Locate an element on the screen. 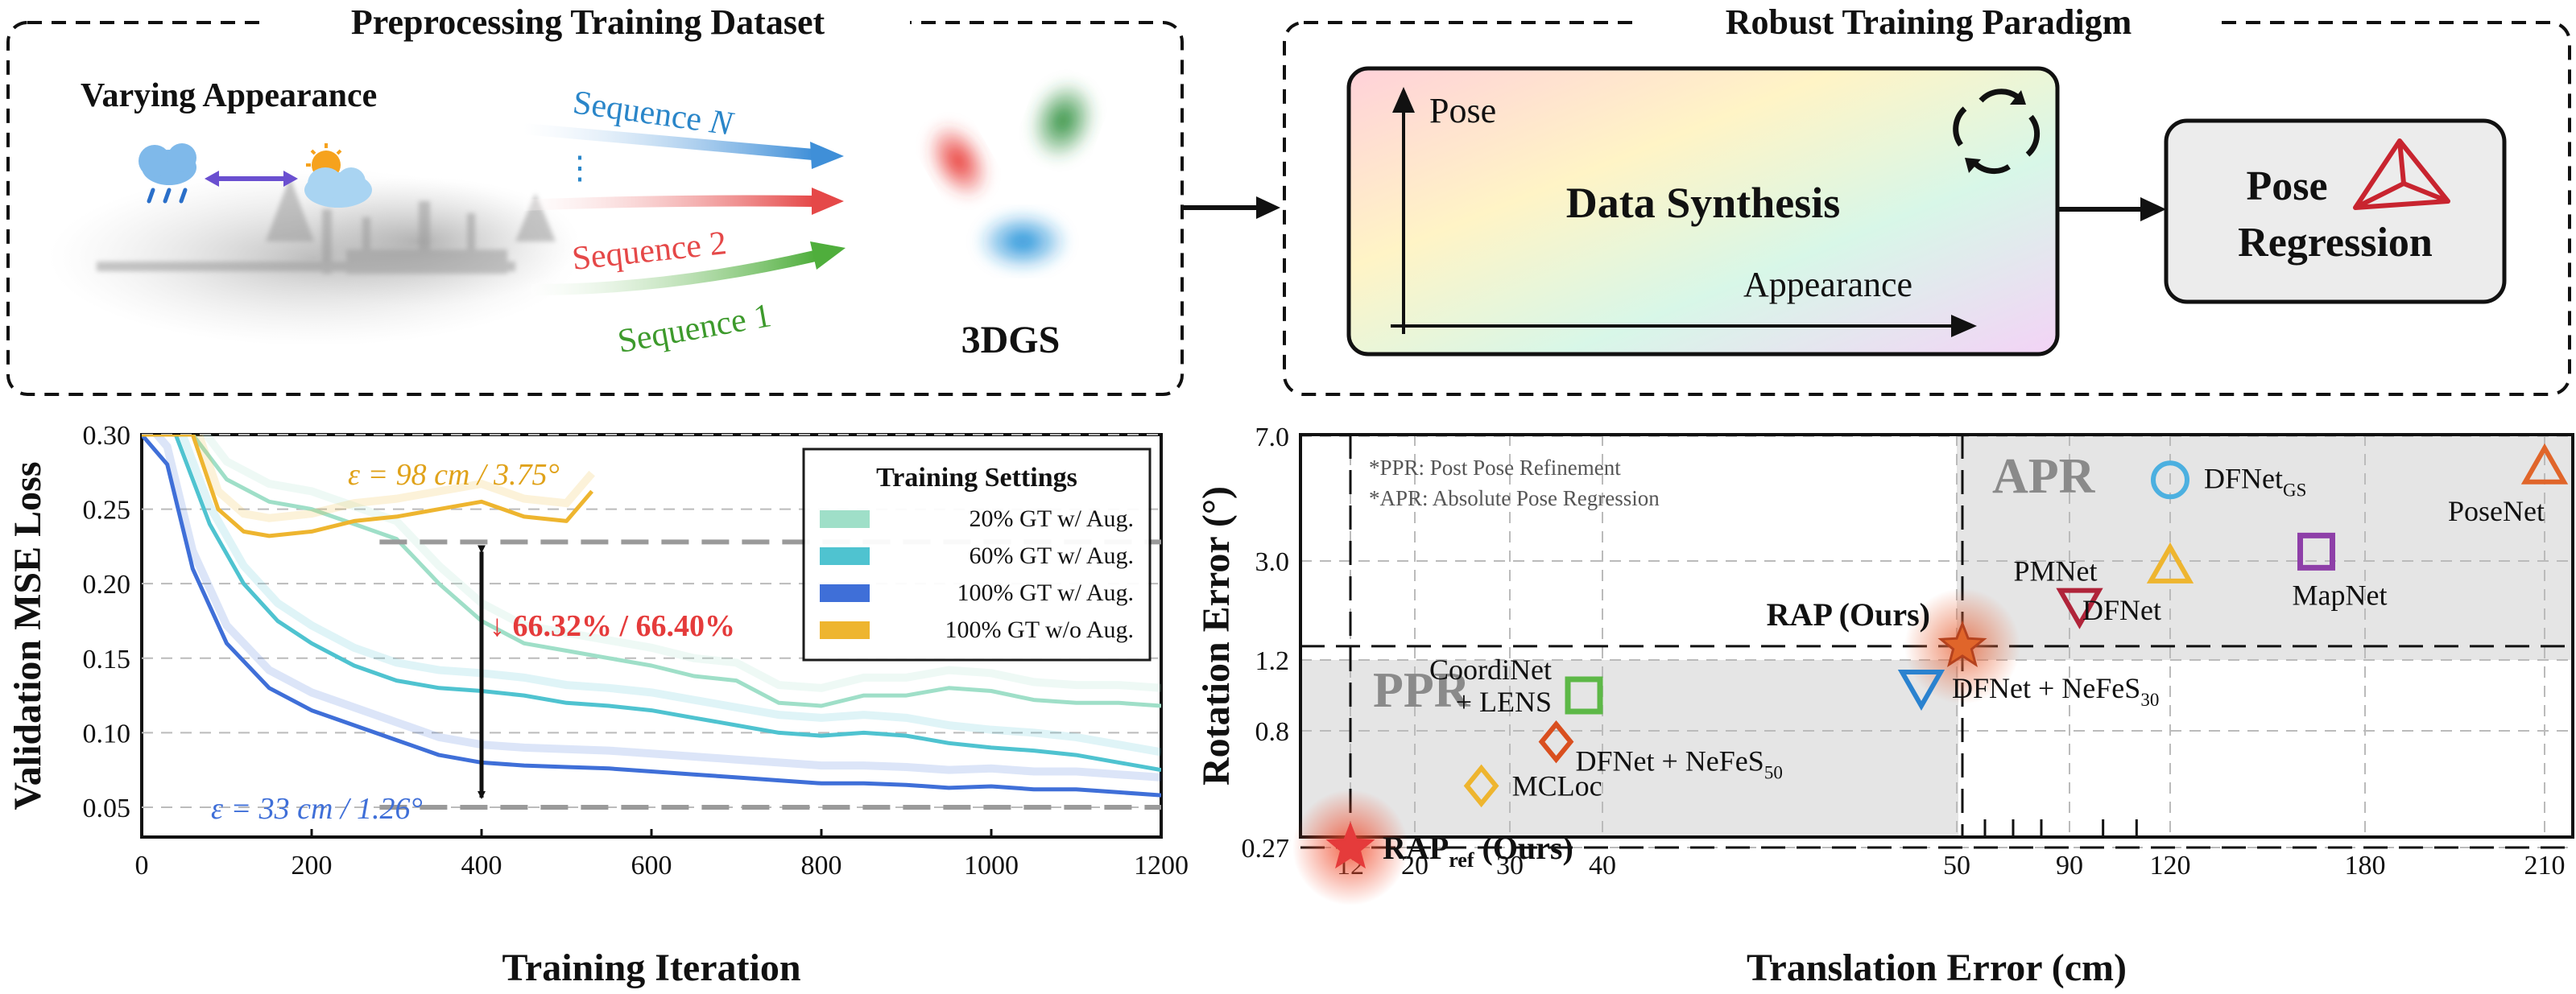 Image resolution: width=2576 pixels, height=994 pixels. tetrahedron-icon is located at coordinates (2401, 174).